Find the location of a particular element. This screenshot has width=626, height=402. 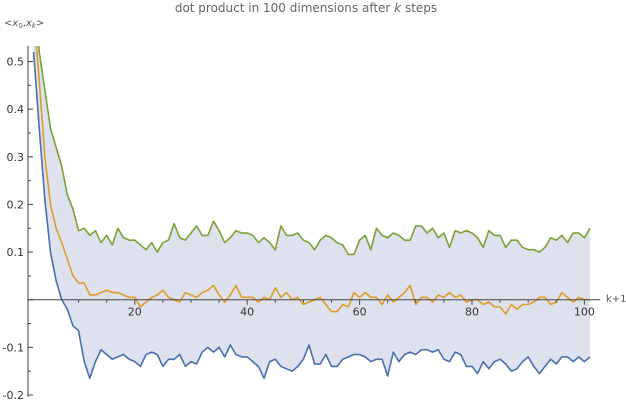

x-tick-label: 60 is located at coordinates (360, 312).